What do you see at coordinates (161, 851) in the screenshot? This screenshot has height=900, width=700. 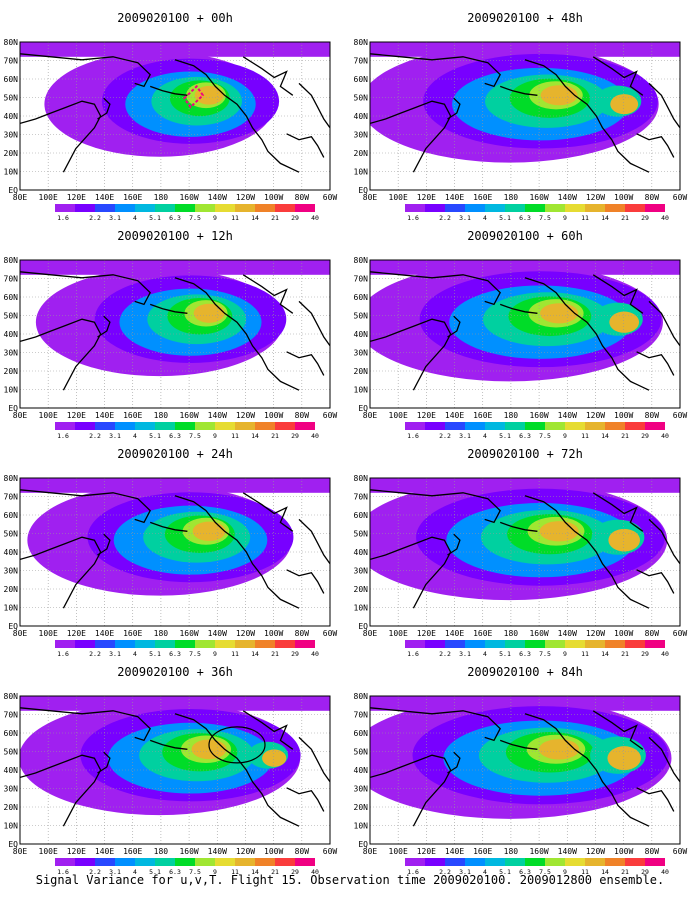 I see `lon-label: 180` at bounding box center [161, 851].